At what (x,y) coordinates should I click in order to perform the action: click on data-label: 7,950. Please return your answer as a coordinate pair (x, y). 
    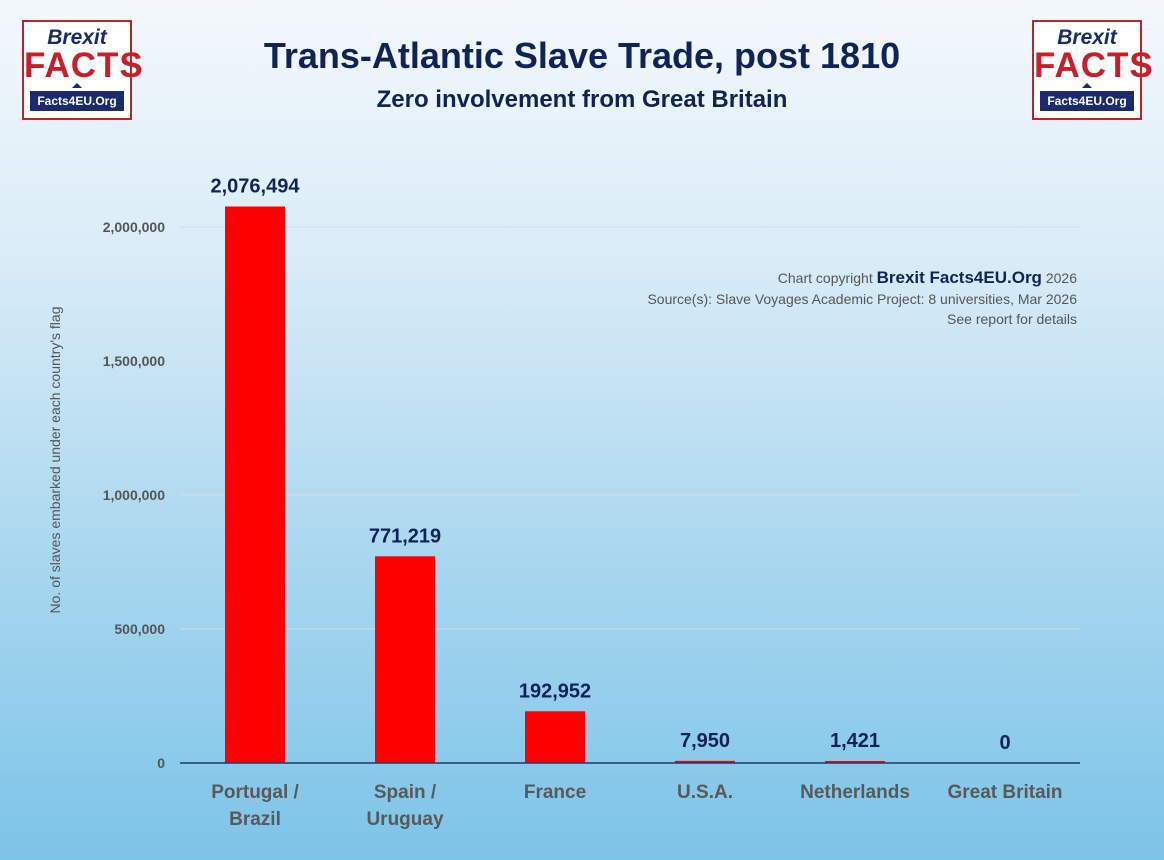
    Looking at the image, I should click on (705, 741).